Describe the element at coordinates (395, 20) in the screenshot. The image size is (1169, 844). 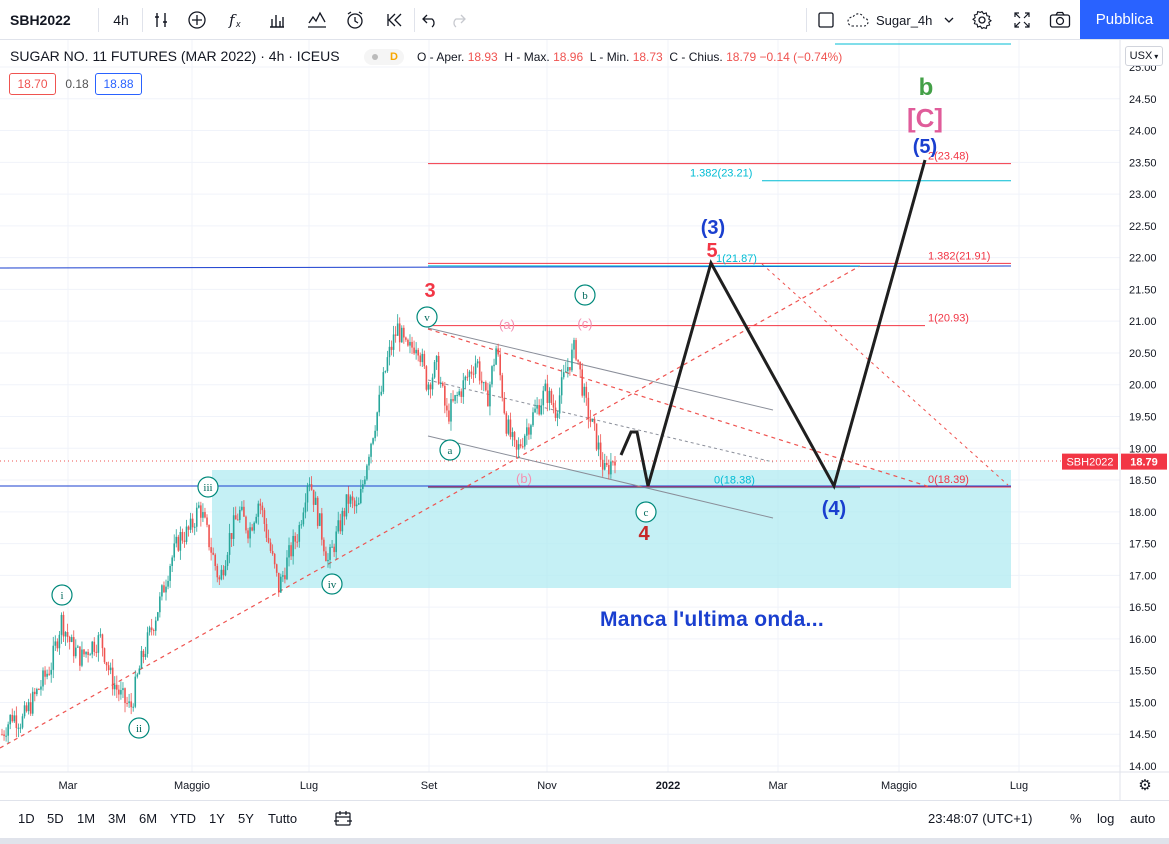
I see `replay-icon` at that location.